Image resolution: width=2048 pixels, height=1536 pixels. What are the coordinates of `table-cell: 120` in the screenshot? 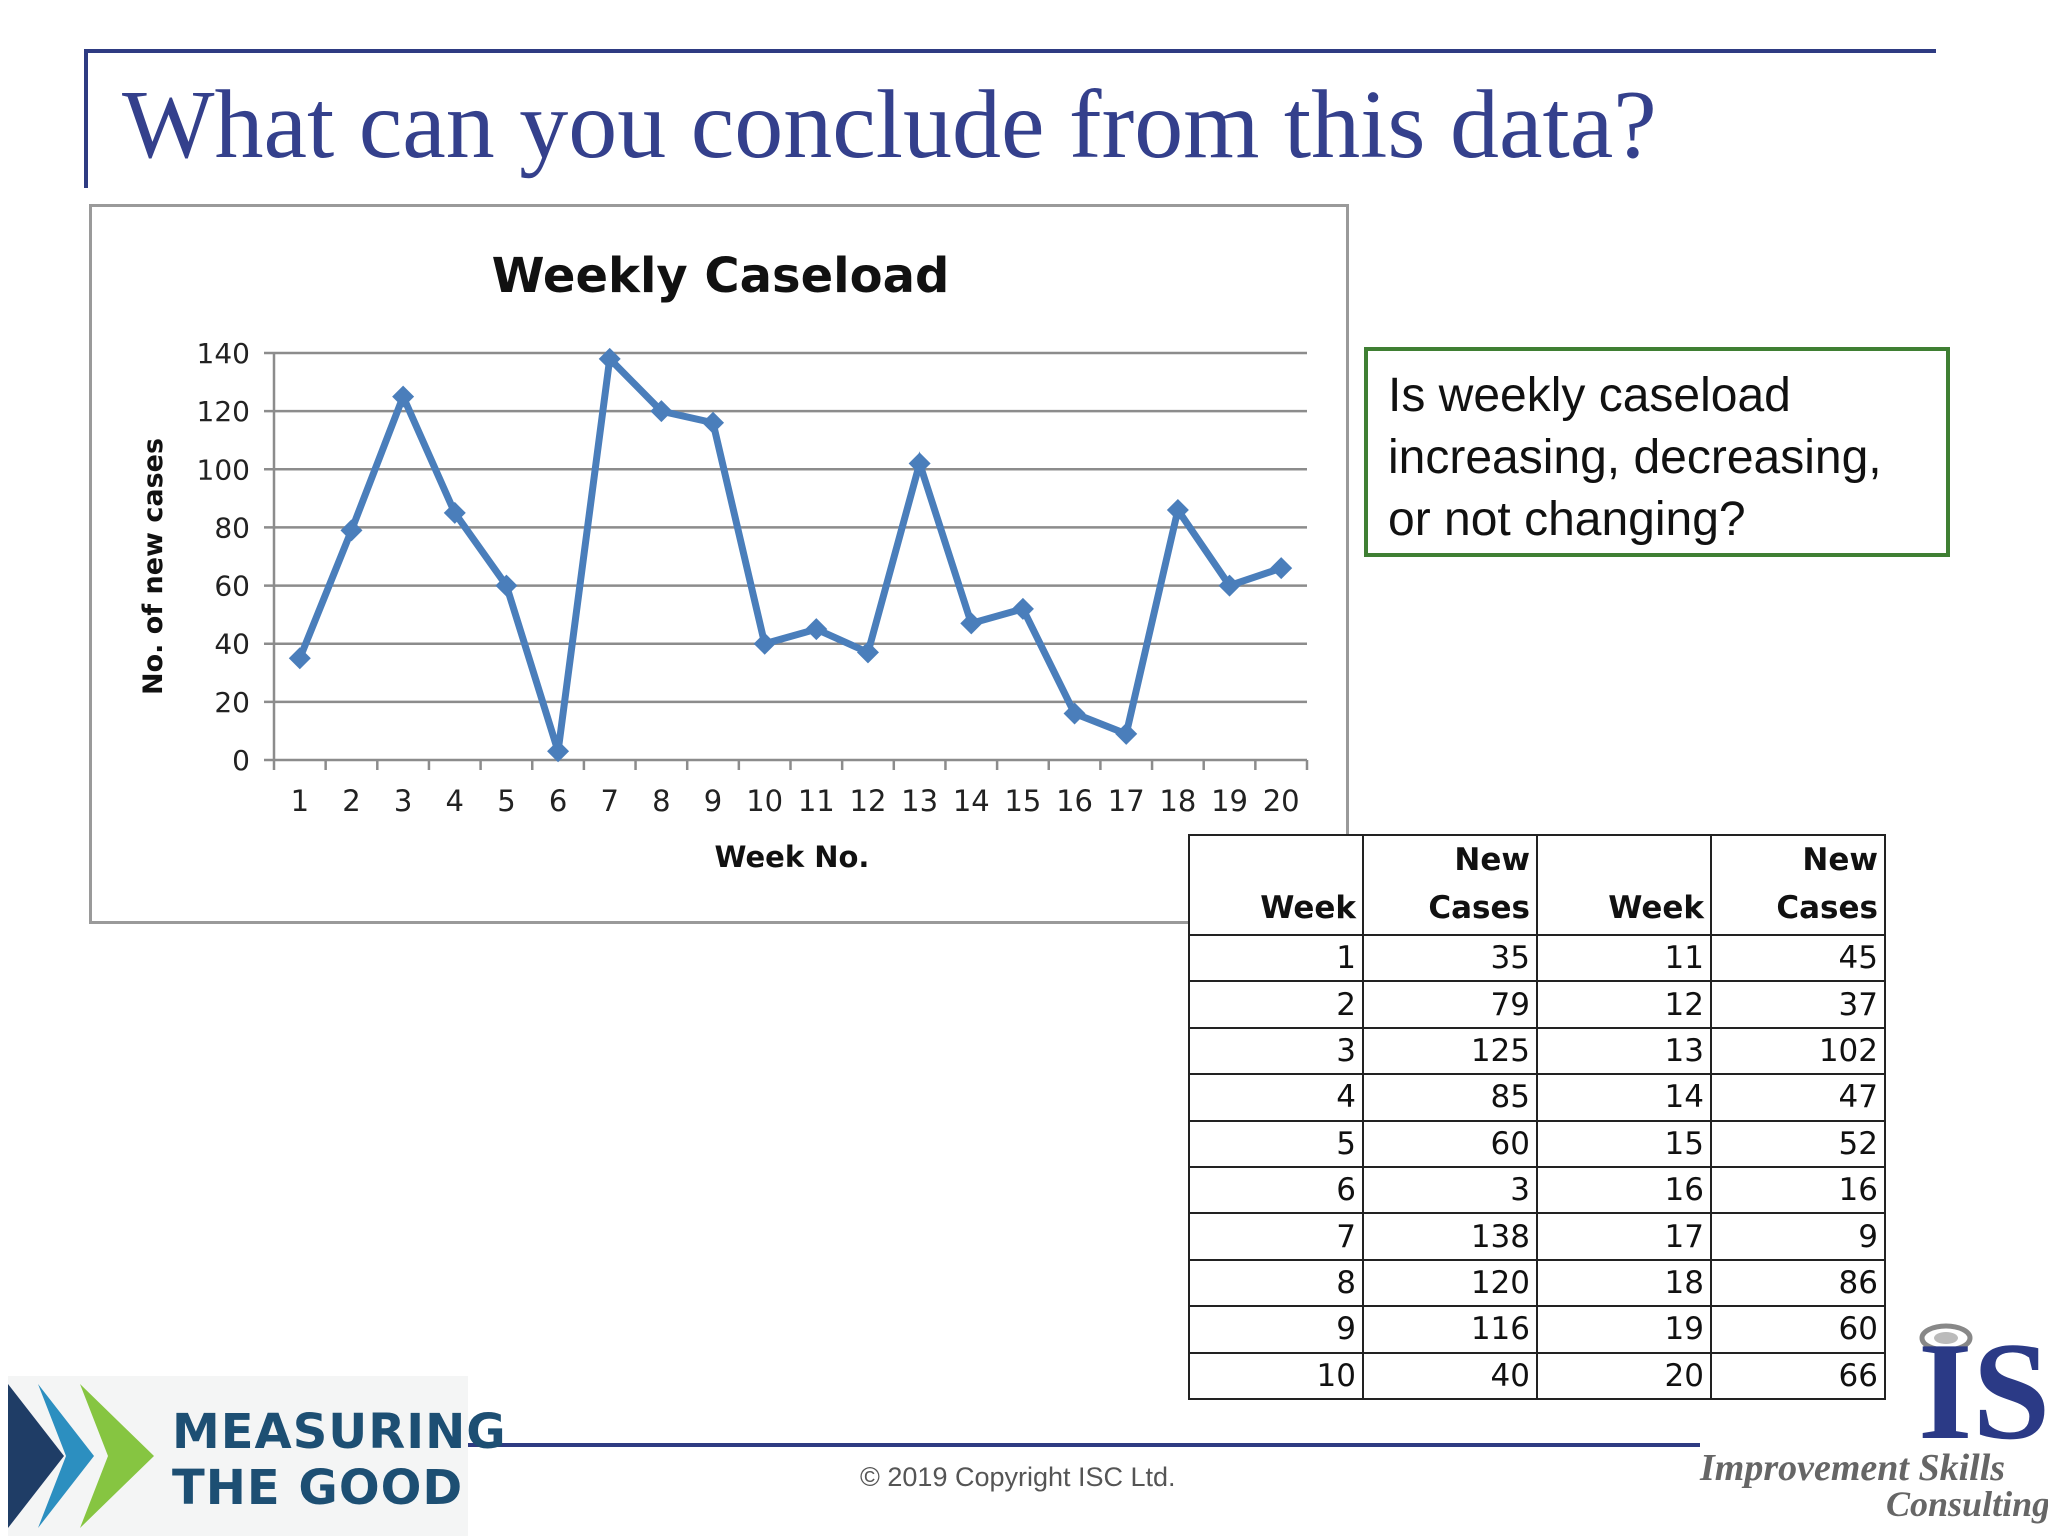 It's located at (1450, 1283).